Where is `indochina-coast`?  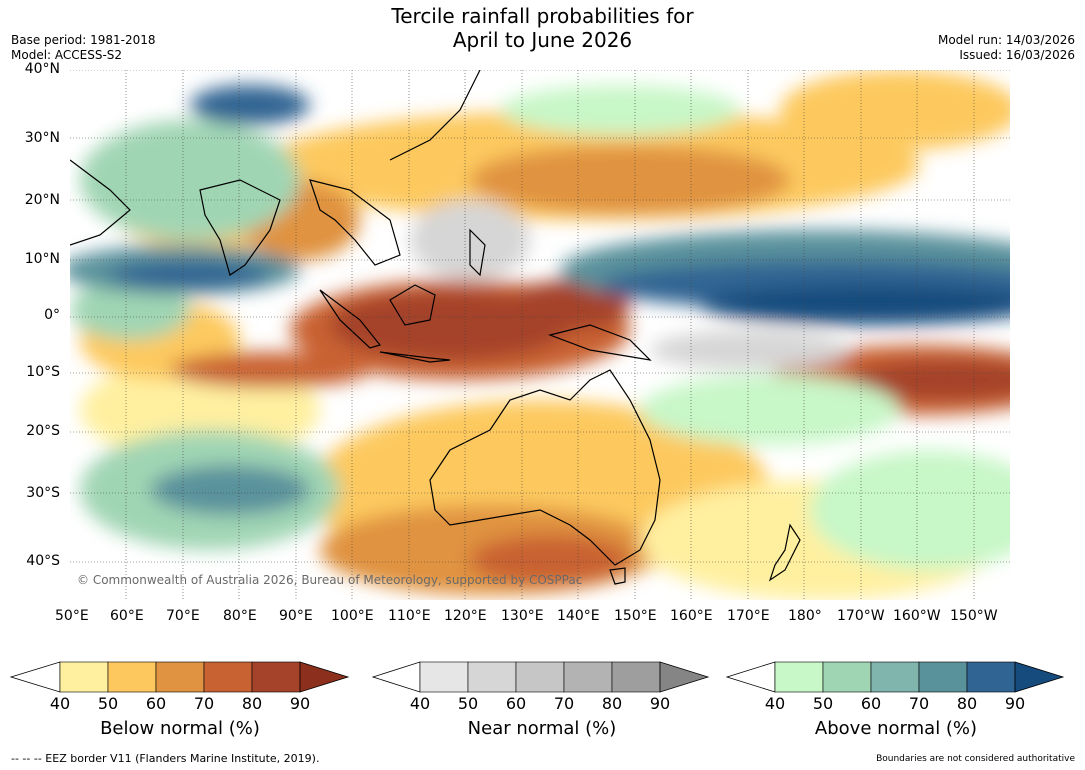 indochina-coast is located at coordinates (355, 222).